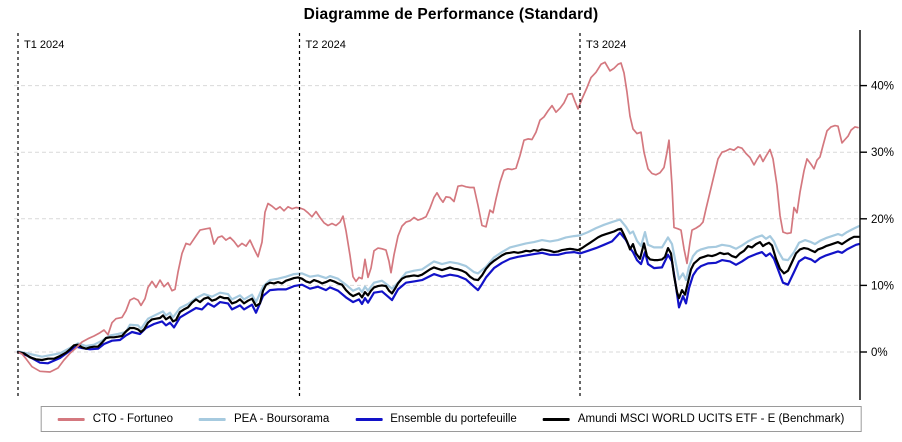 The height and width of the screenshot is (442, 902). Describe the element at coordinates (451, 14) in the screenshot. I see `chart-title: Diagramme de Performance (Standard)` at that location.